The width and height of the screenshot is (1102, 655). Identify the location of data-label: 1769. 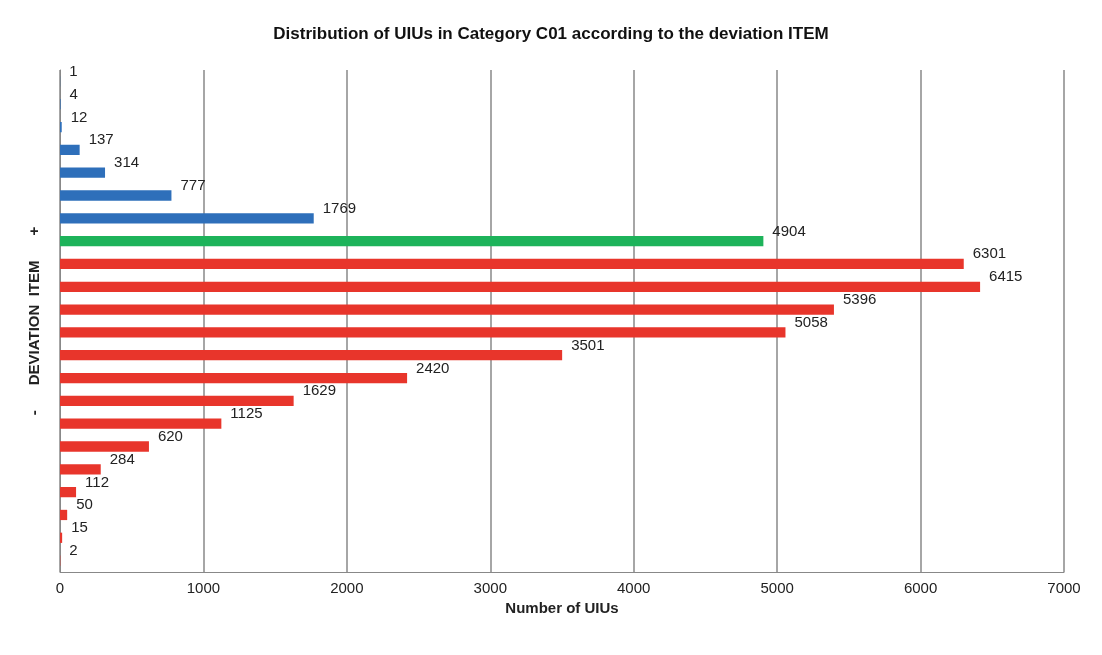
(339, 207).